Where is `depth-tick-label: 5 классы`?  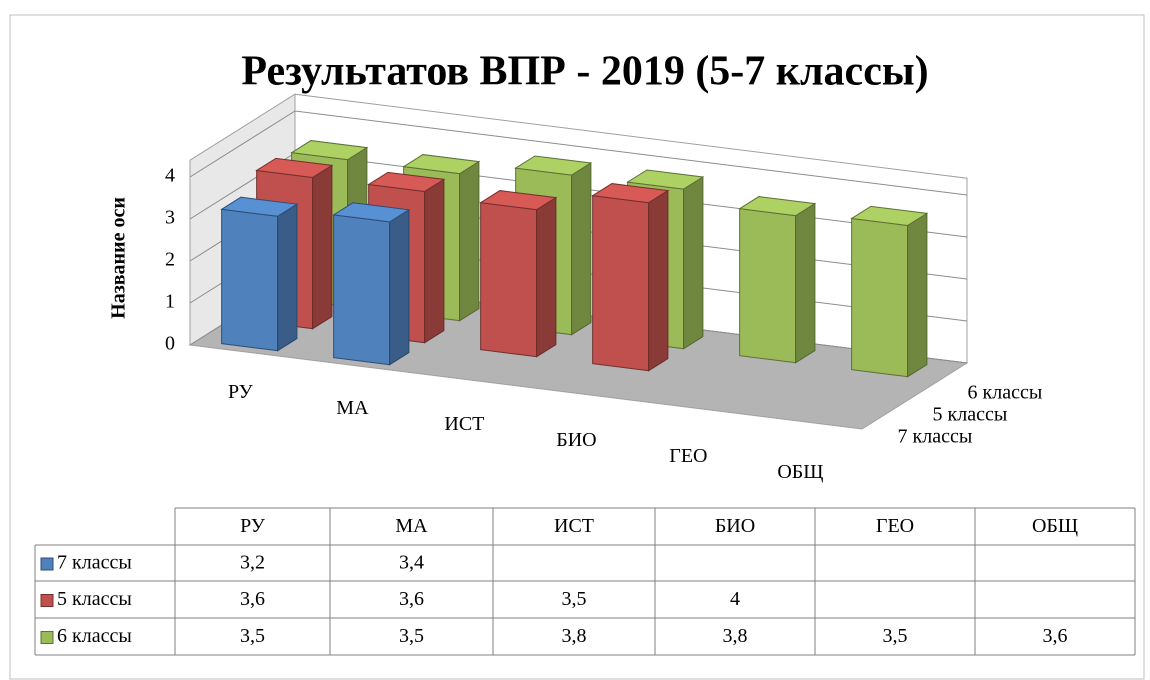 depth-tick-label: 5 классы is located at coordinates (970, 415).